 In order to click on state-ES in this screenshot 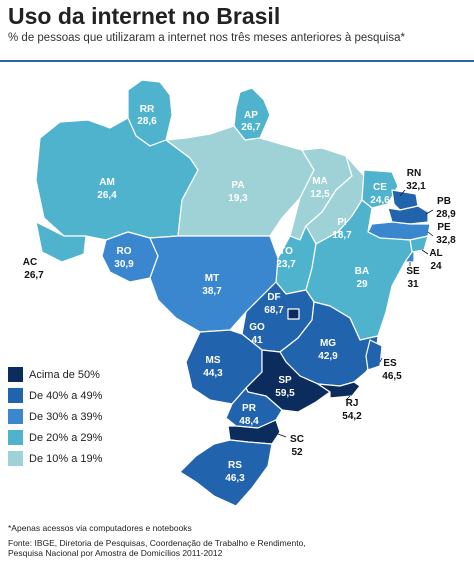, I will do `click(374, 355)`.